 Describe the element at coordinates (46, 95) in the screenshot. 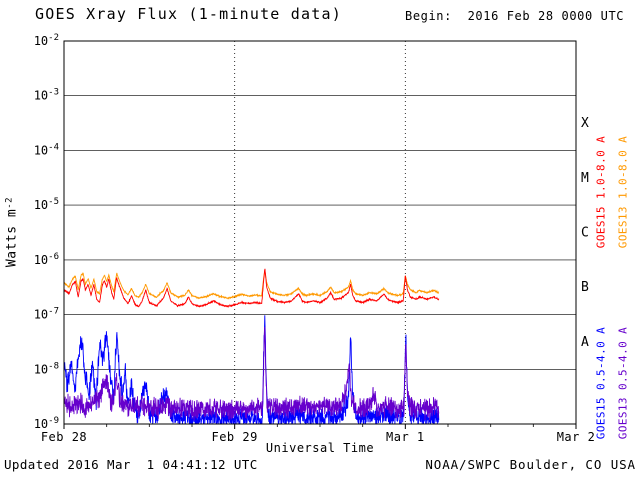

I see `y-tick-label: 10-3` at that location.